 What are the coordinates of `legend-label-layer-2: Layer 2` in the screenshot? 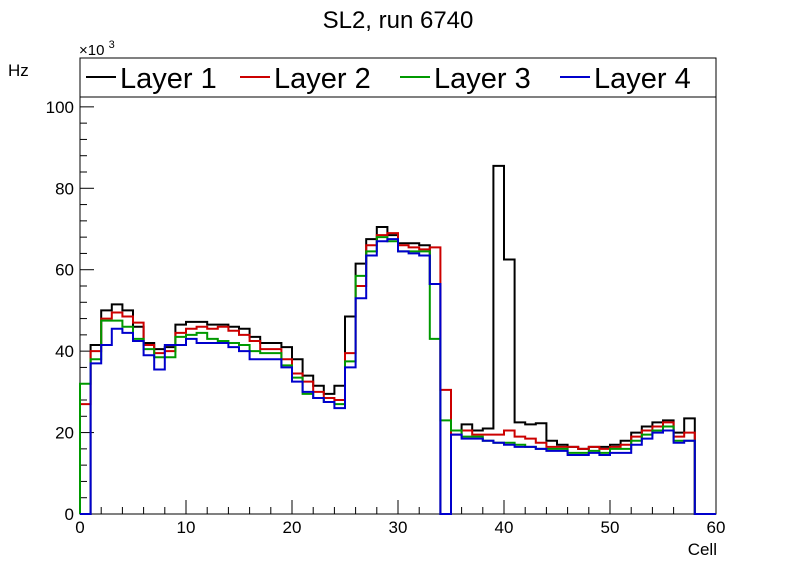 It's located at (322, 79).